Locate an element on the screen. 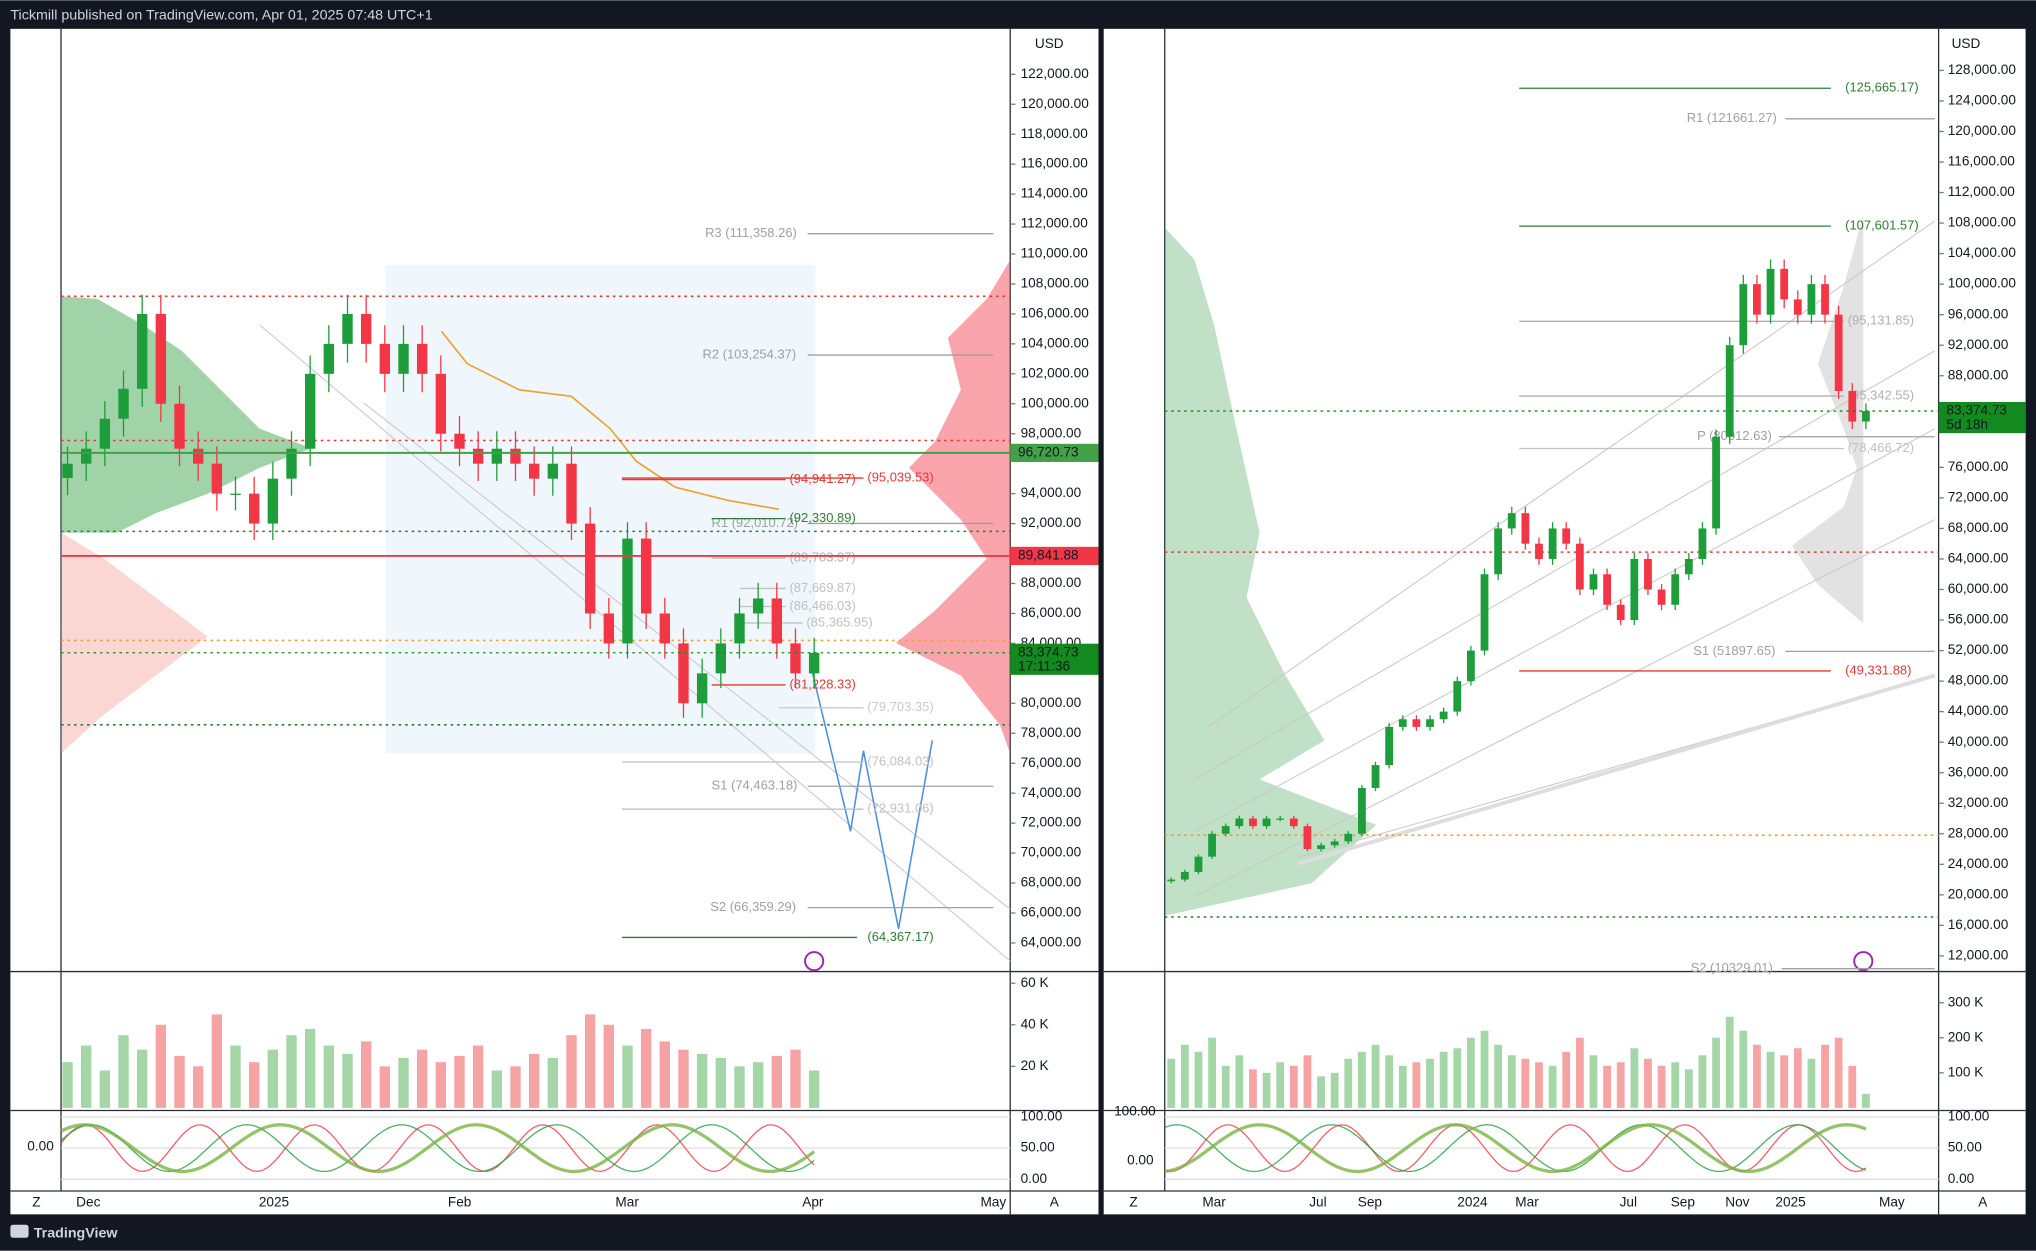 This screenshot has width=2036, height=1251. price-tick-label: 104,000.00 is located at coordinates (1055, 342).